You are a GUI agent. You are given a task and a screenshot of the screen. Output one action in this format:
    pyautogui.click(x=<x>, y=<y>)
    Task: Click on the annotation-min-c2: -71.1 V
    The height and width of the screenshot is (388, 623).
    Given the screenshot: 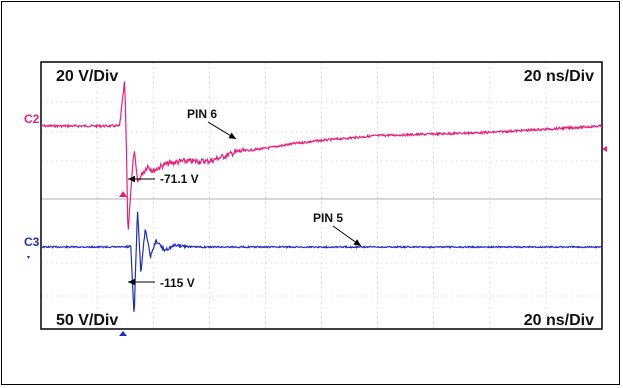 What is the action you would take?
    pyautogui.click(x=179, y=179)
    